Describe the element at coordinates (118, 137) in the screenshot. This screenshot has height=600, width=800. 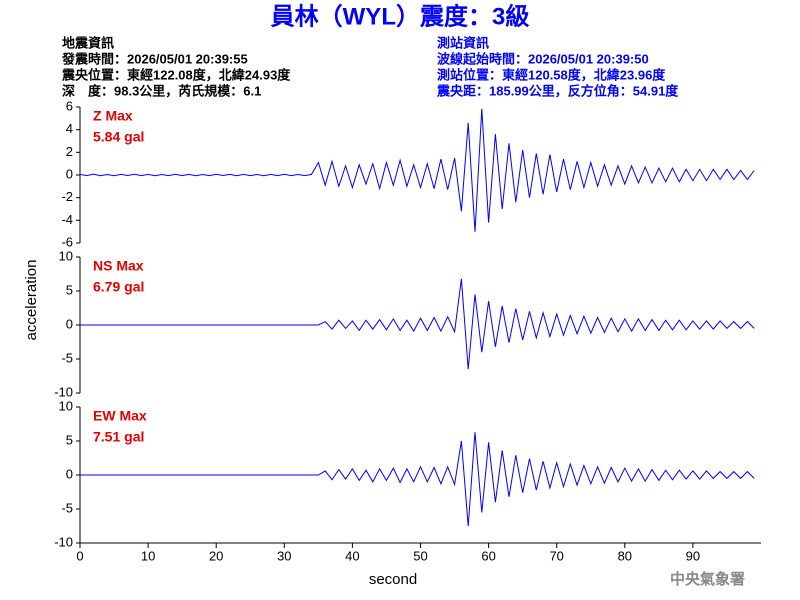
I see `panel-max: 5.84 gal` at that location.